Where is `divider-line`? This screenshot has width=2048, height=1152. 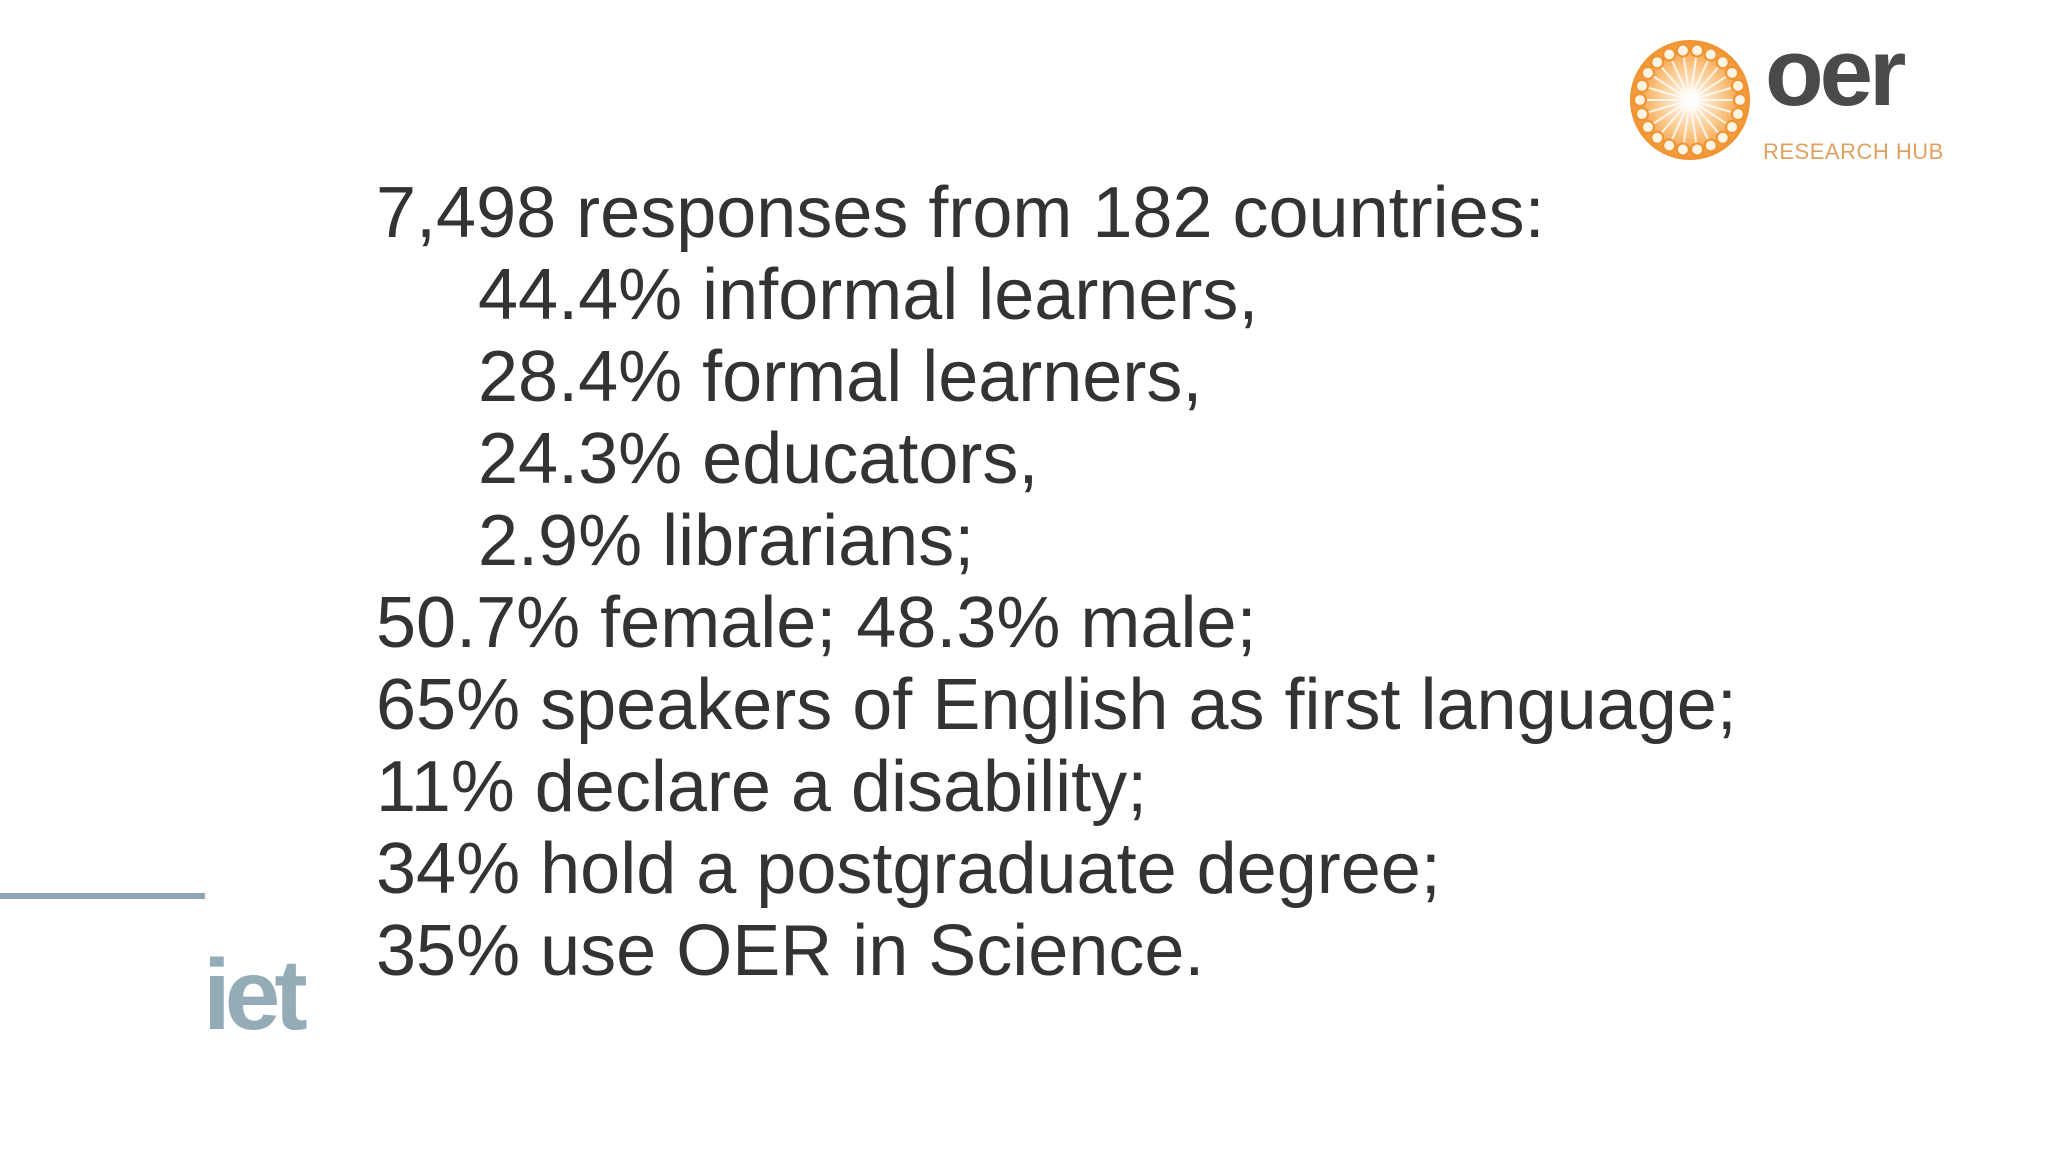
divider-line is located at coordinates (102, 896).